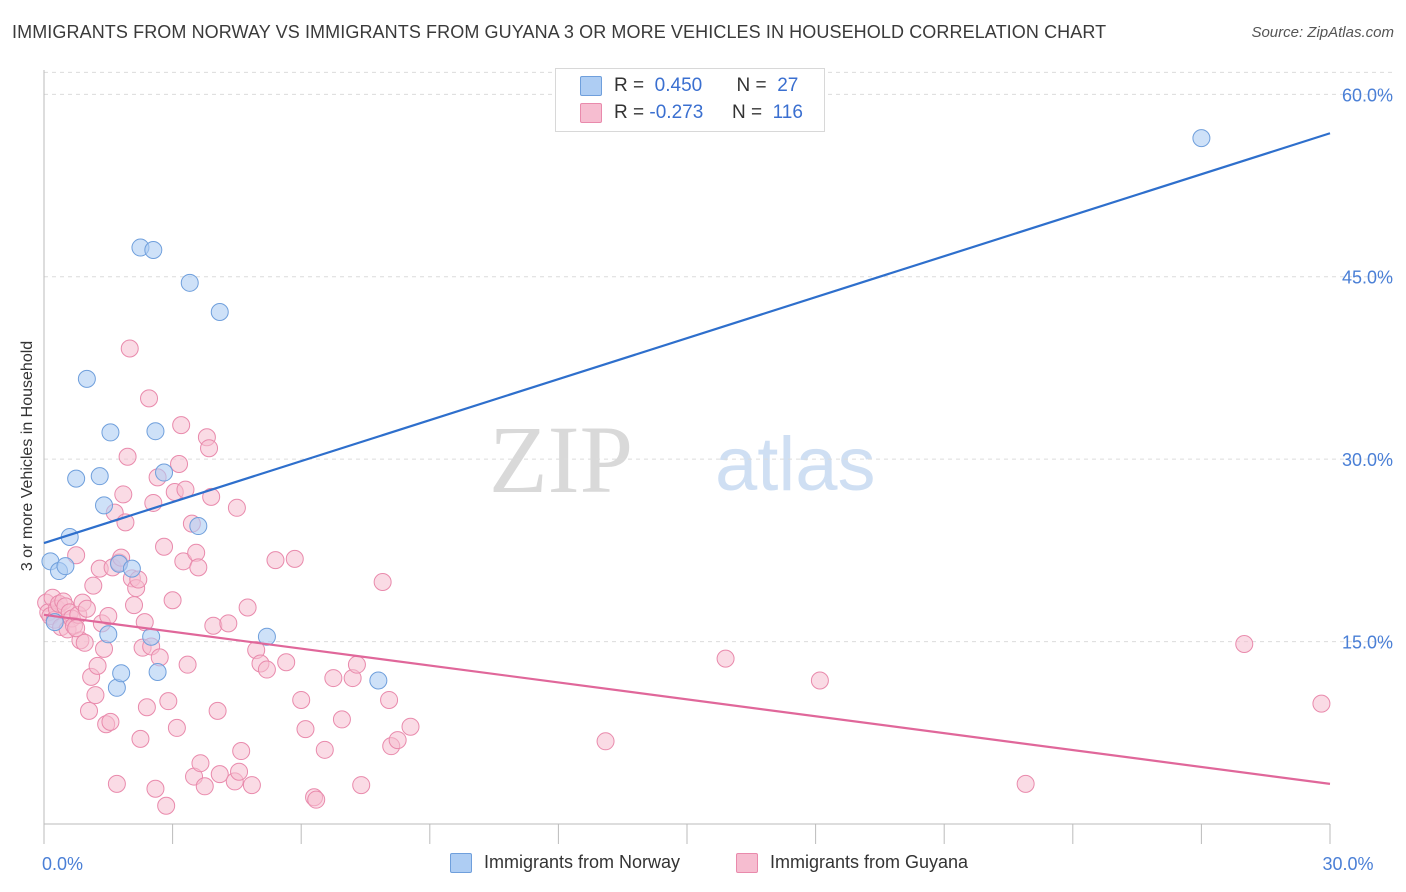 This screenshot has width=1406, height=892. I want to click on norway-n-label: N =, so click(751, 85).